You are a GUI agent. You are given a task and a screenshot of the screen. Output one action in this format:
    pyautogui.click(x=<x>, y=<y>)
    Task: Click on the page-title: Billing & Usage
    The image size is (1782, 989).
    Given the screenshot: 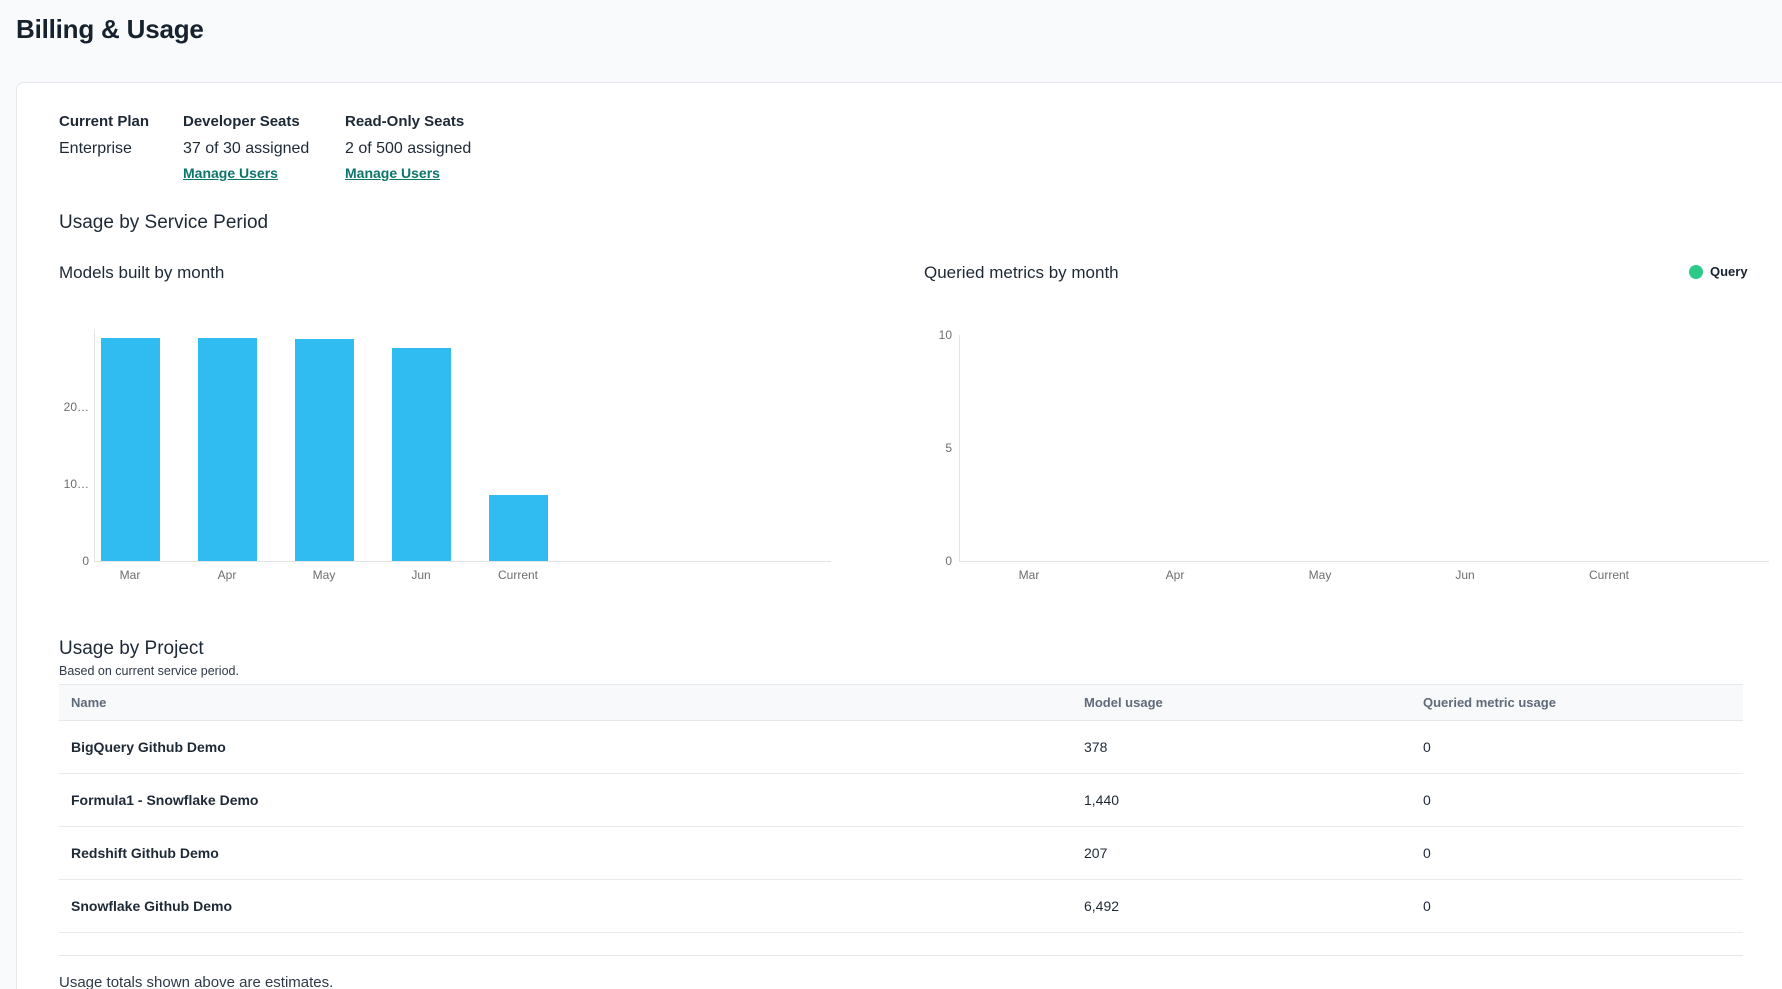 What is the action you would take?
    pyautogui.click(x=110, y=29)
    